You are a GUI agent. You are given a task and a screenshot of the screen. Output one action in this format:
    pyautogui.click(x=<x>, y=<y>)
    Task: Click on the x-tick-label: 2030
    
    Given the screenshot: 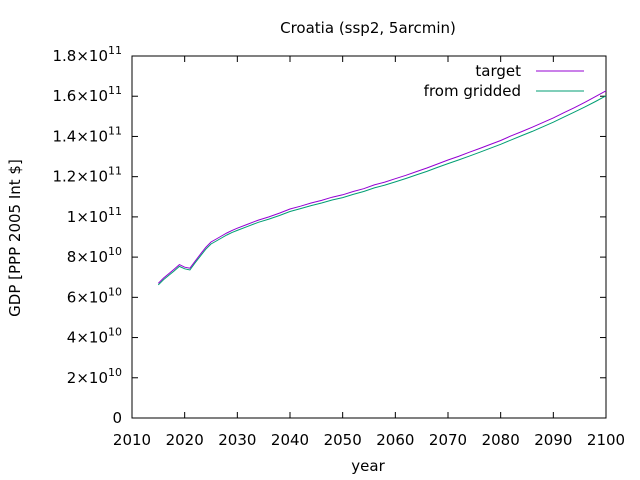 What is the action you would take?
    pyautogui.click(x=237, y=440)
    